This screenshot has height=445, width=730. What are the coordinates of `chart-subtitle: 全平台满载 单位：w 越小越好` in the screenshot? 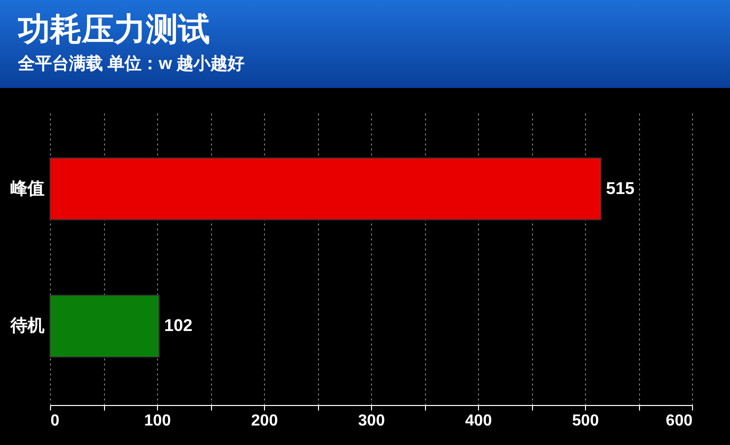 It's located at (132, 64).